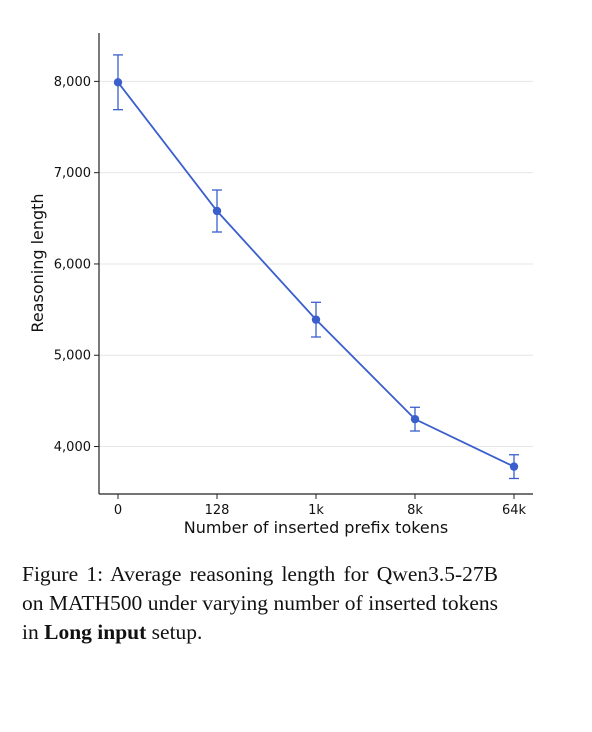 This screenshot has height=732, width=592. What do you see at coordinates (217, 510) in the screenshot?
I see `x-tick-label: 128` at bounding box center [217, 510].